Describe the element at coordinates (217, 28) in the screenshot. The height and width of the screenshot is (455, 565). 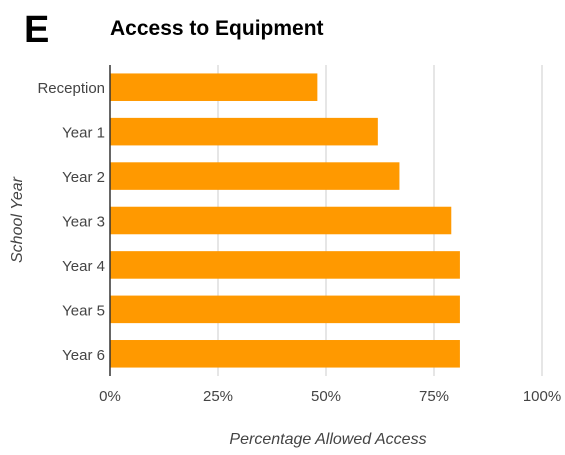
I see `chart-title: Access to Equipment` at that location.